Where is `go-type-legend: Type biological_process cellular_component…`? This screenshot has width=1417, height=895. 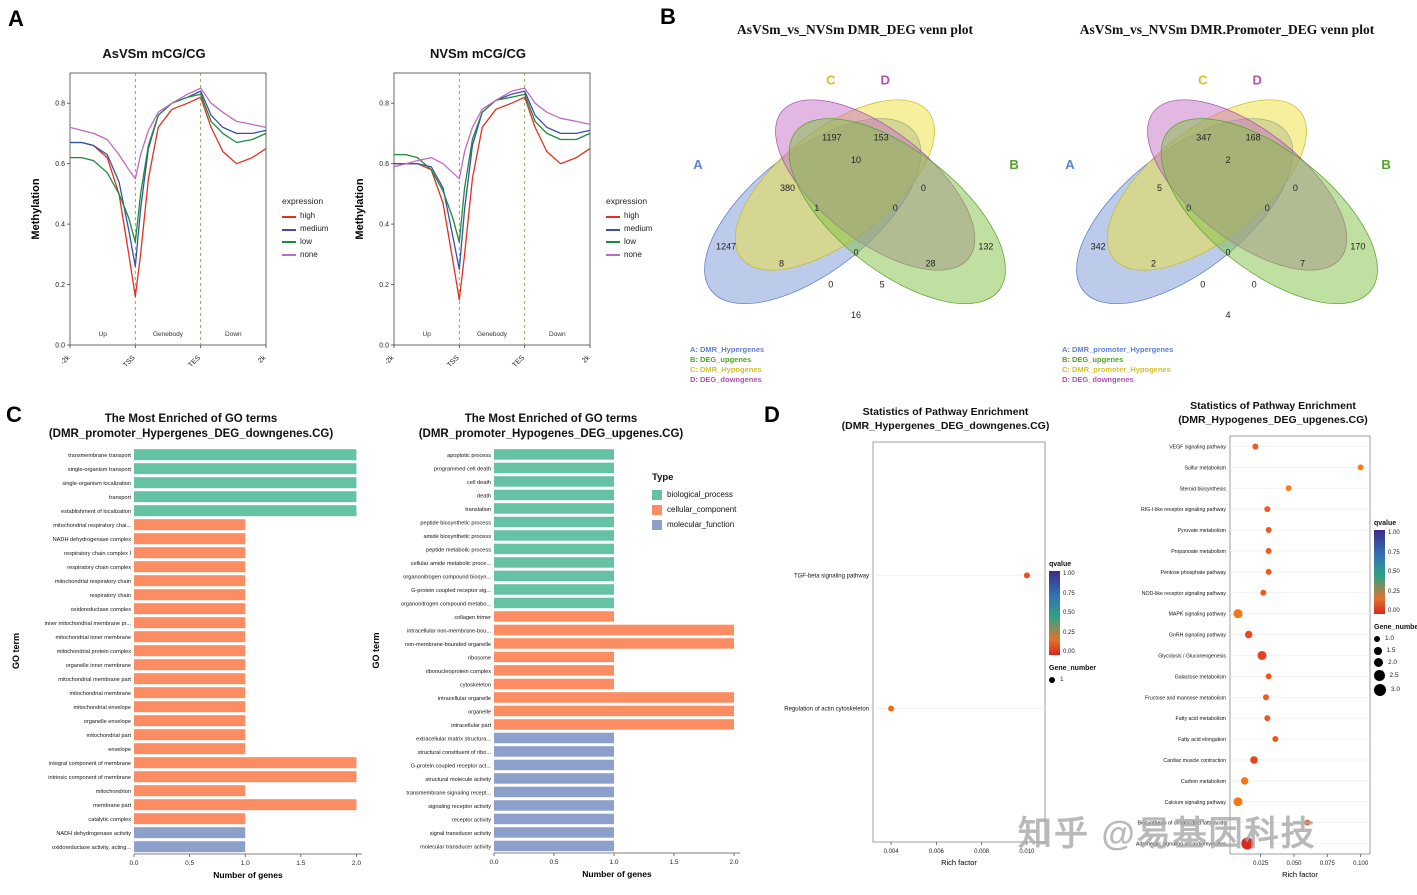 go-type-legend: Type biological_process cellular_component… is located at coordinates (694, 502).